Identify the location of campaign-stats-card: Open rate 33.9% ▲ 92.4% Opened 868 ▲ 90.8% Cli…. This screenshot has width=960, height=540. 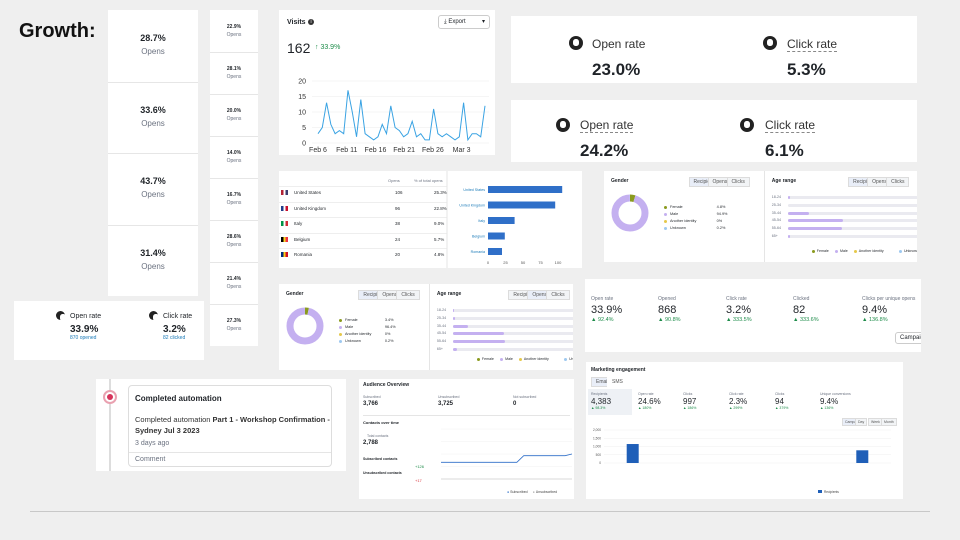
(753, 315).